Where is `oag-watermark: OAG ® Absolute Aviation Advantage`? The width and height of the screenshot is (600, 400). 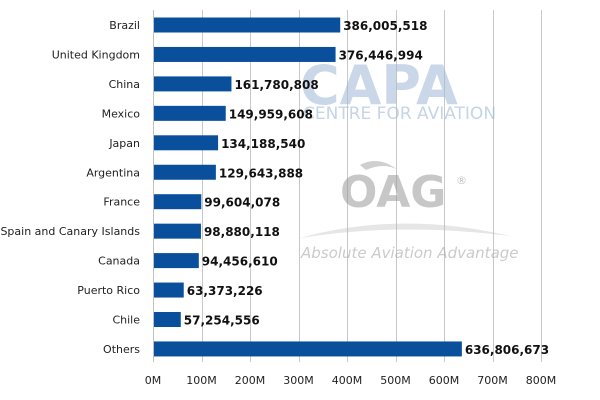 oag-watermark: OAG ® Absolute Aviation Advantage is located at coordinates (409, 211).